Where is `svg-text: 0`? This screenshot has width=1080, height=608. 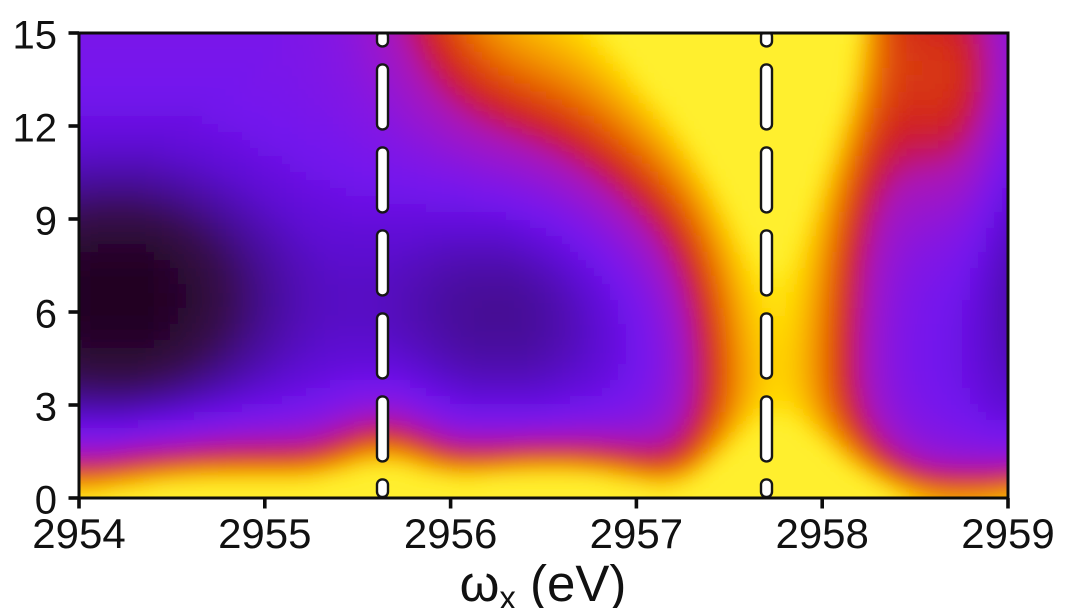 svg-text: 0 is located at coordinates (46, 501).